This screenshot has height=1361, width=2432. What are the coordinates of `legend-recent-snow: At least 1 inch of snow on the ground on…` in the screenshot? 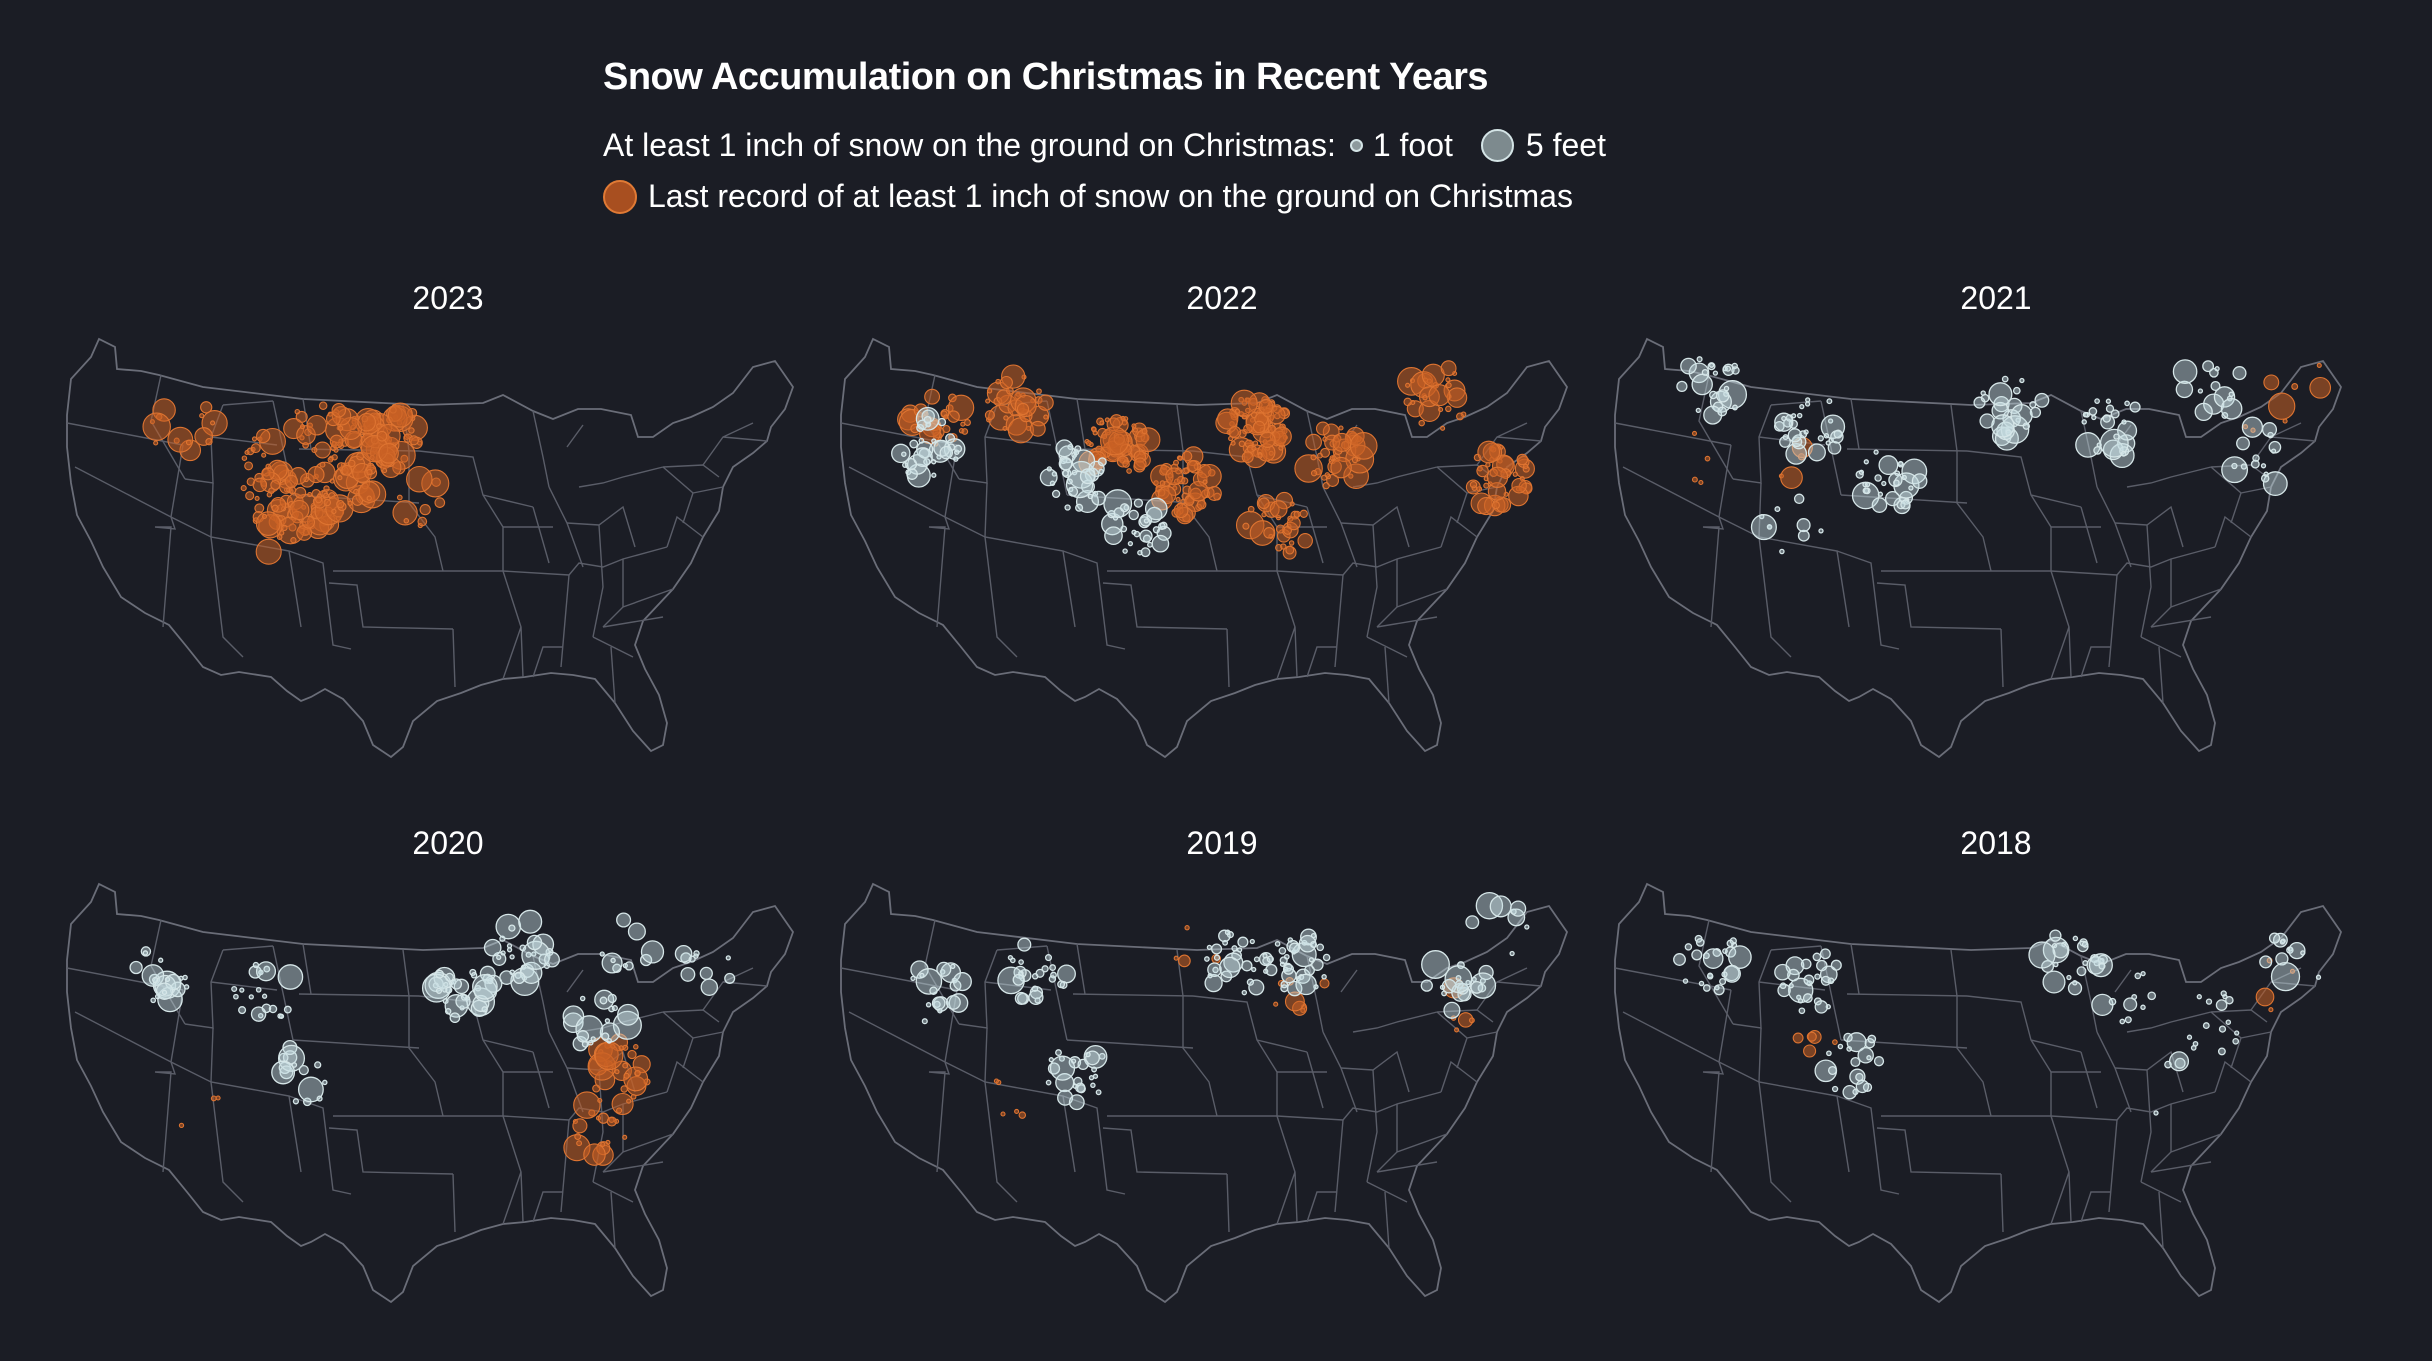 It's located at (1104, 145).